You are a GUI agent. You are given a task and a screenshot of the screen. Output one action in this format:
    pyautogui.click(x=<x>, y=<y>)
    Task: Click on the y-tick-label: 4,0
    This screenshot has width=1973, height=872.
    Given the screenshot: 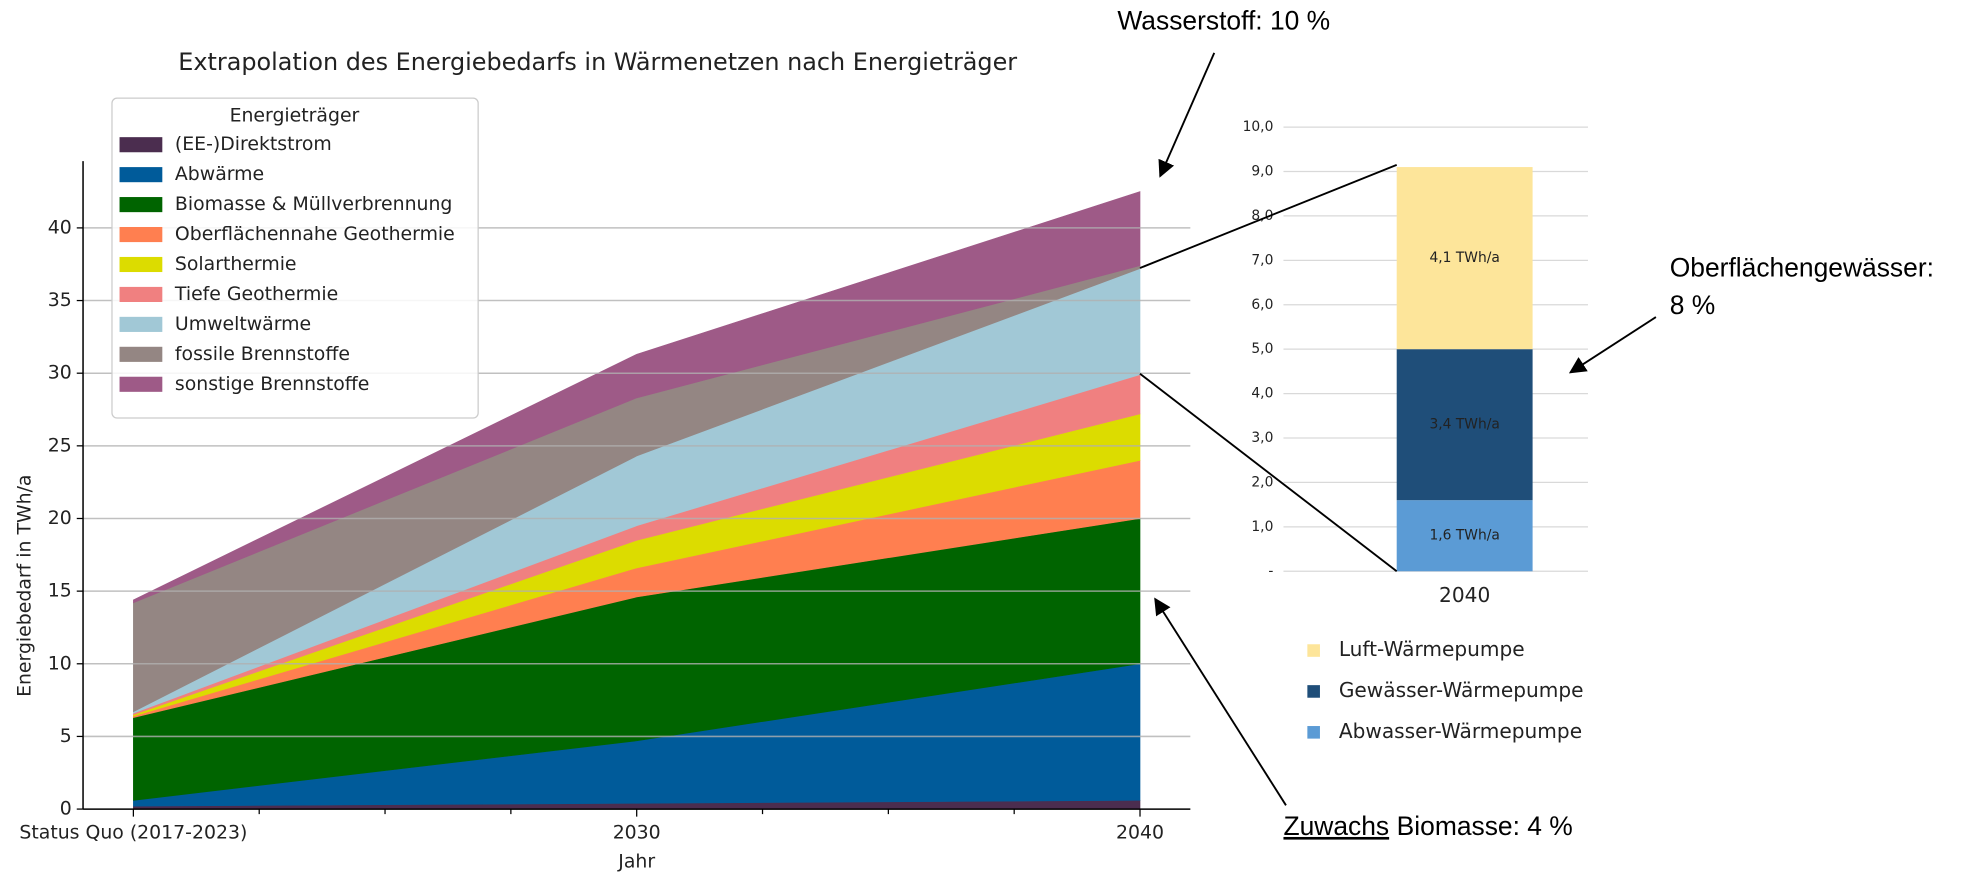 What is the action you would take?
    pyautogui.click(x=1262, y=394)
    